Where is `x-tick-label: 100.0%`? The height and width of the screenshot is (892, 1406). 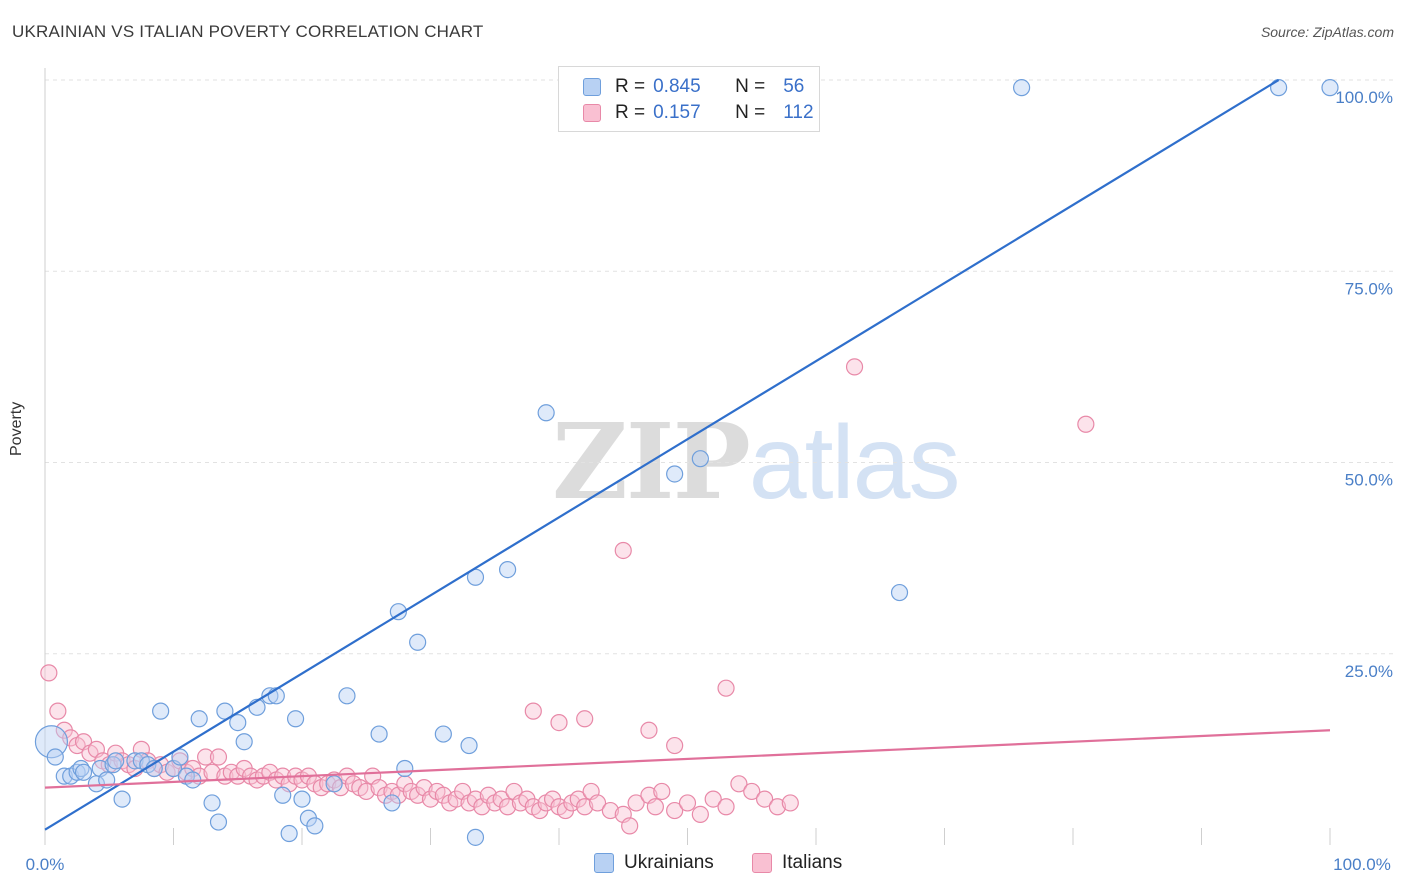
x-tick-label: 100.0% is located at coordinates (1362, 864).